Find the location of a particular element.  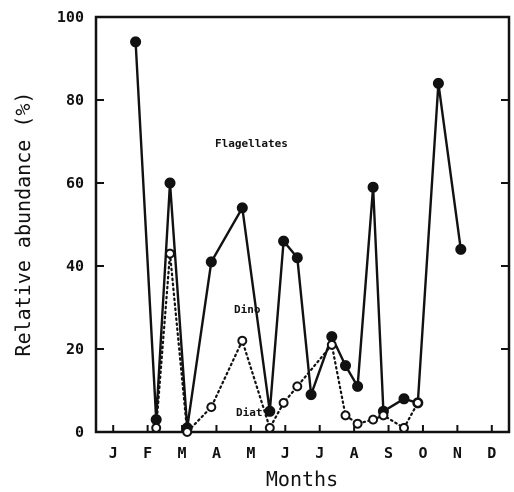

y-tick-label: 100 is located at coordinates (70, 17).